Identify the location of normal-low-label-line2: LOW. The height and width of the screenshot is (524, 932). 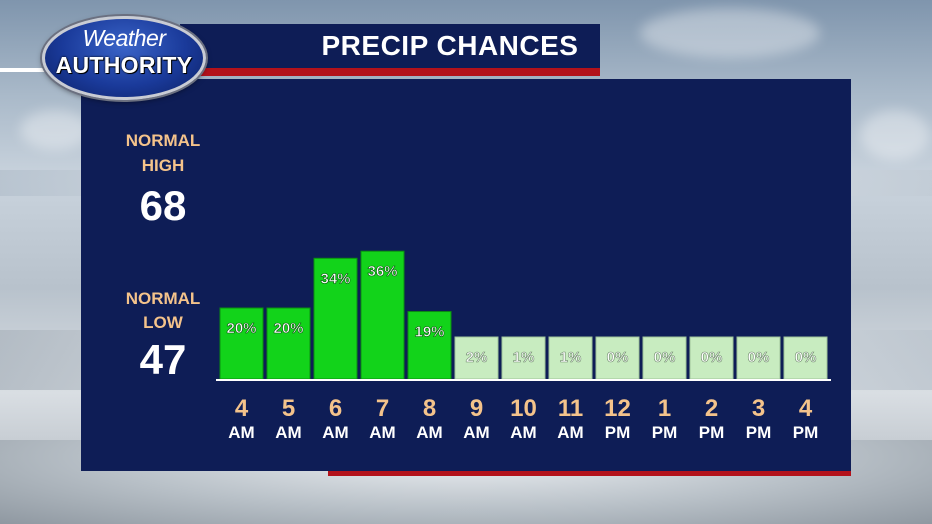
(163, 322).